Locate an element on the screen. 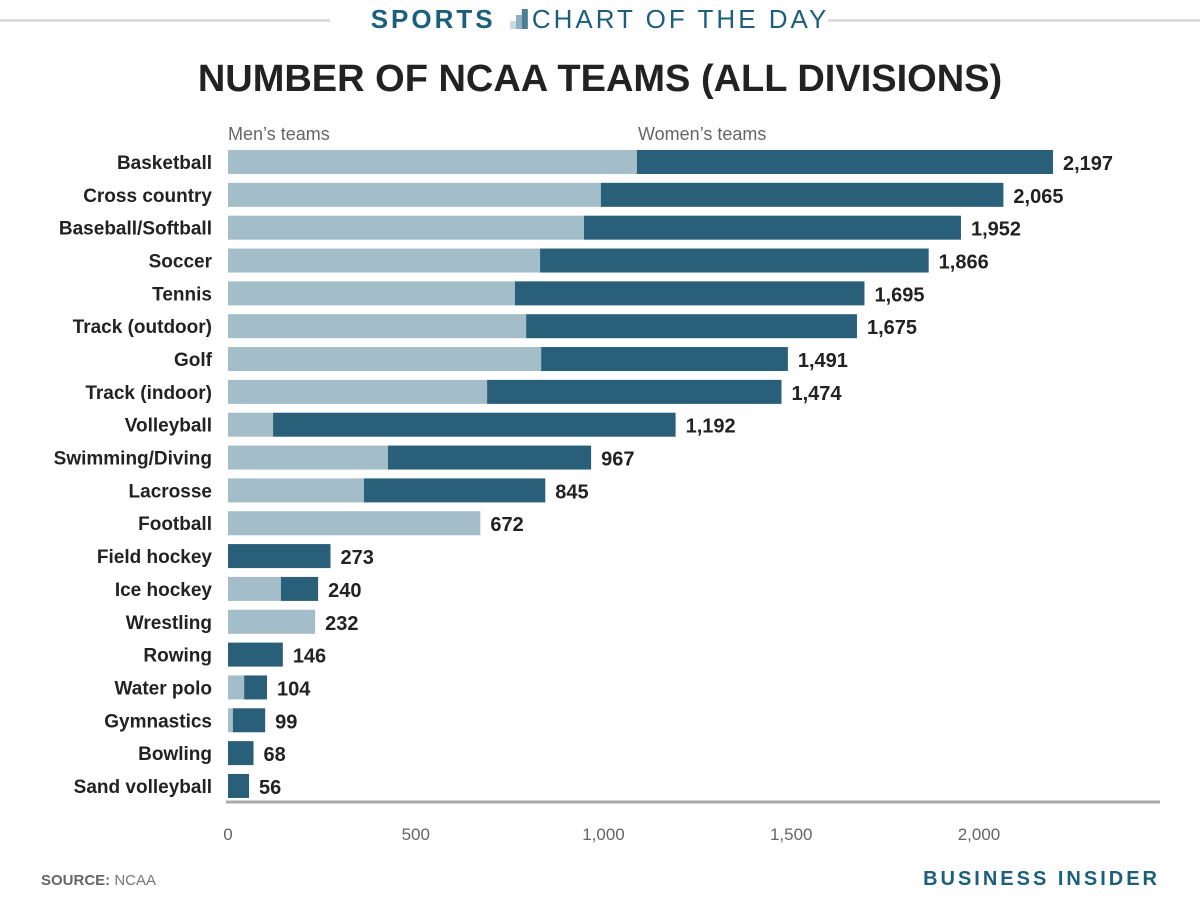  category-label: Volleyball is located at coordinates (168, 426).